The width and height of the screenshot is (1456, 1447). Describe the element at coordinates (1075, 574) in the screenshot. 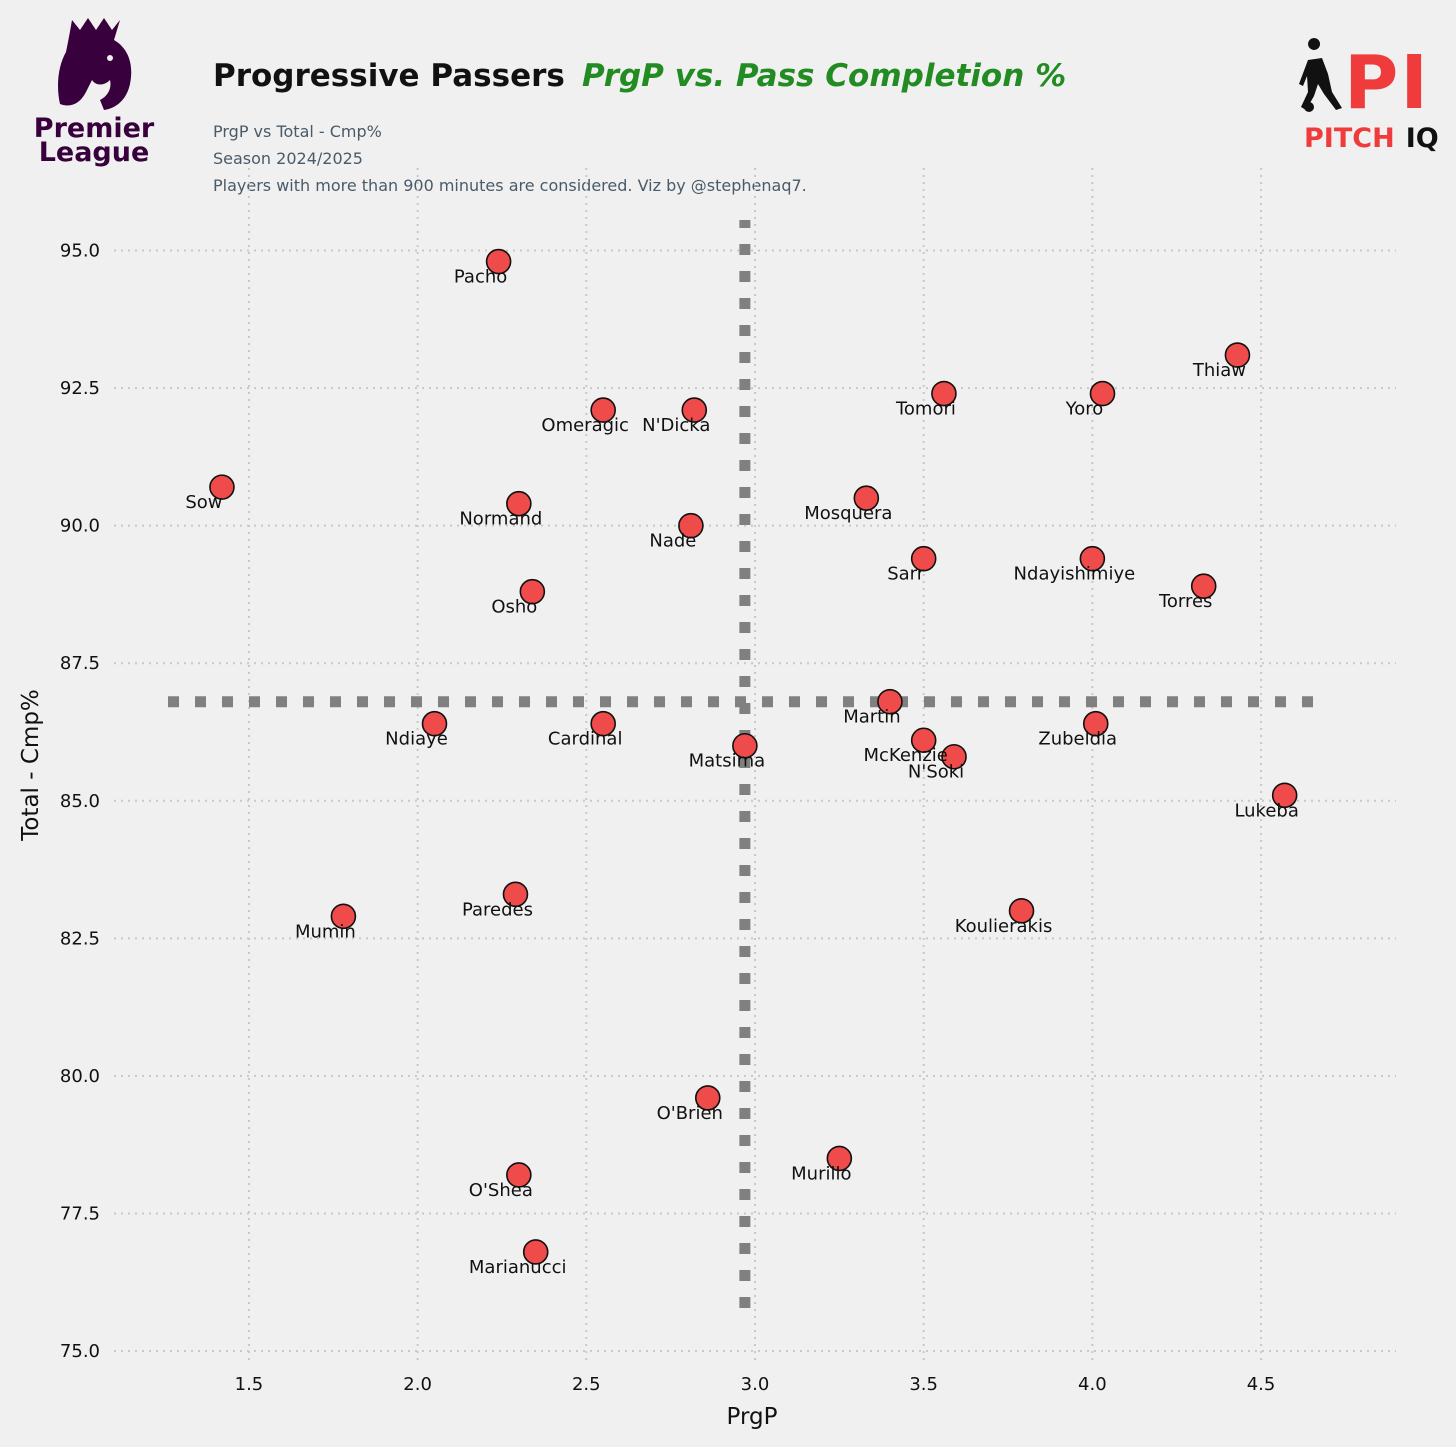

I see `point-label: Ndayishimiye` at that location.